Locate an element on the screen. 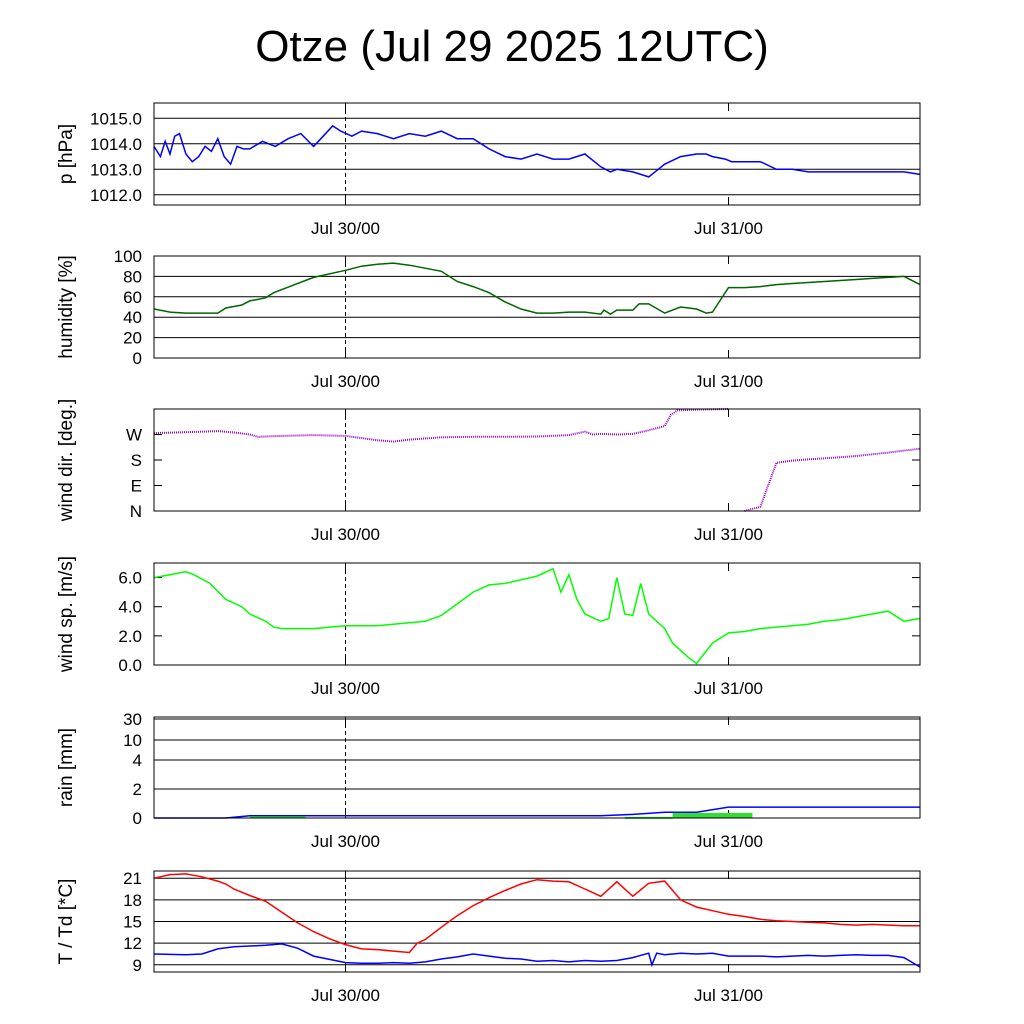 This screenshot has width=1024, height=1024. series-line-rain_total is located at coordinates (537, 812).